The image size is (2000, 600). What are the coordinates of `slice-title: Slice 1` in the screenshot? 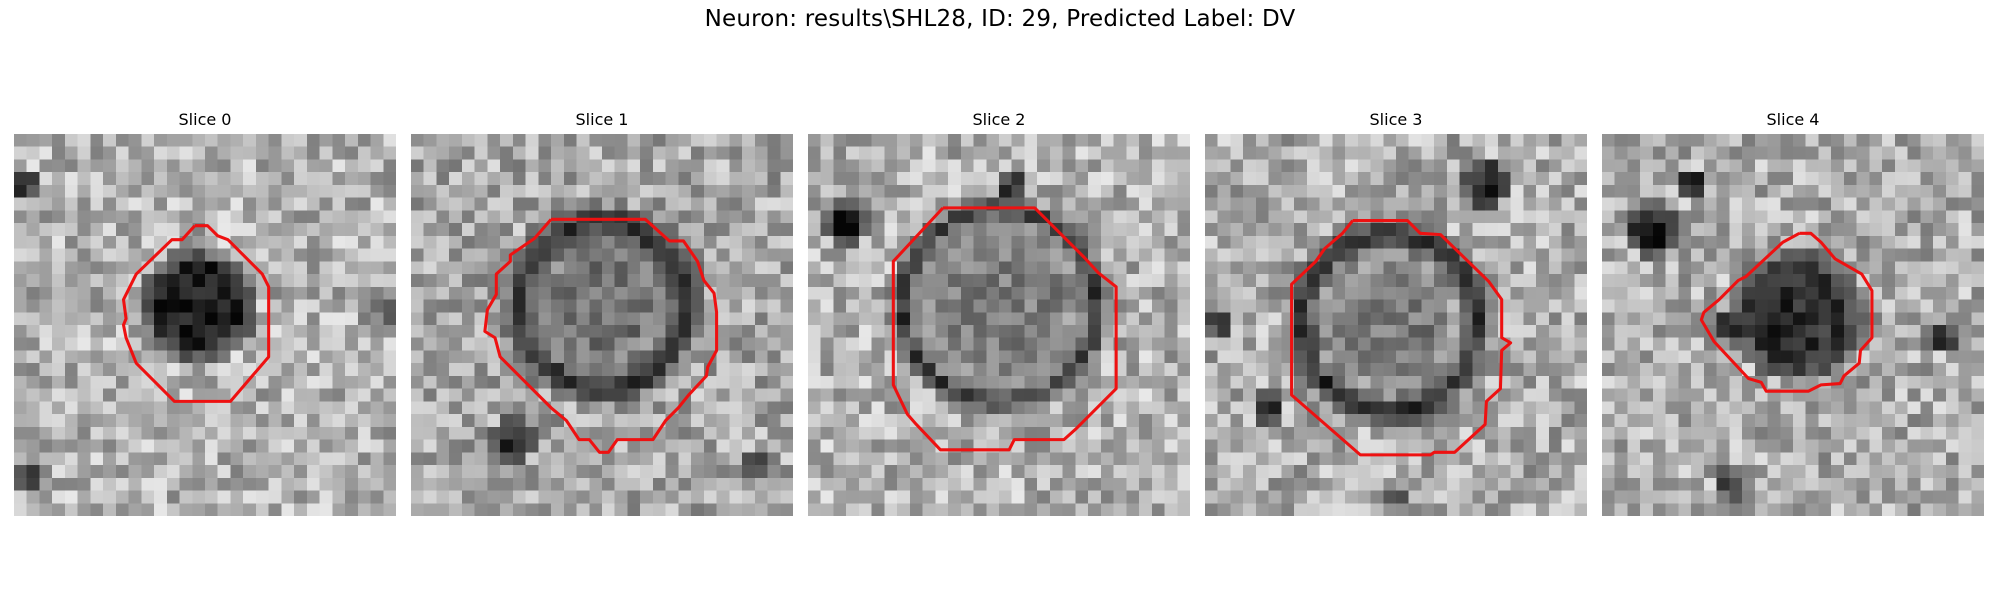 It's located at (602, 119).